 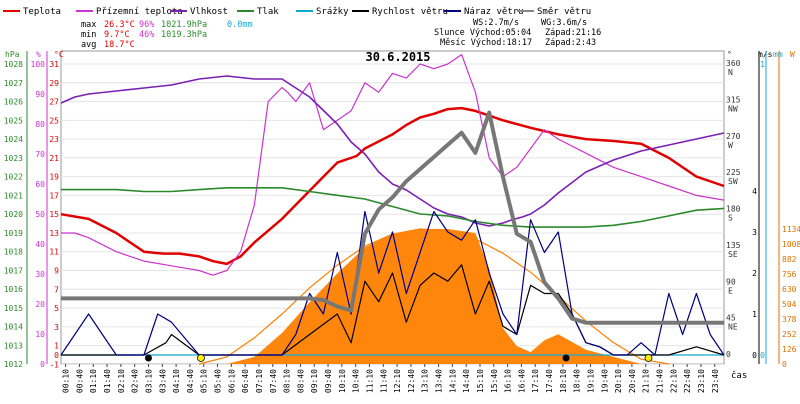 I want to click on tick-temp: 21, so click(x=54, y=158).